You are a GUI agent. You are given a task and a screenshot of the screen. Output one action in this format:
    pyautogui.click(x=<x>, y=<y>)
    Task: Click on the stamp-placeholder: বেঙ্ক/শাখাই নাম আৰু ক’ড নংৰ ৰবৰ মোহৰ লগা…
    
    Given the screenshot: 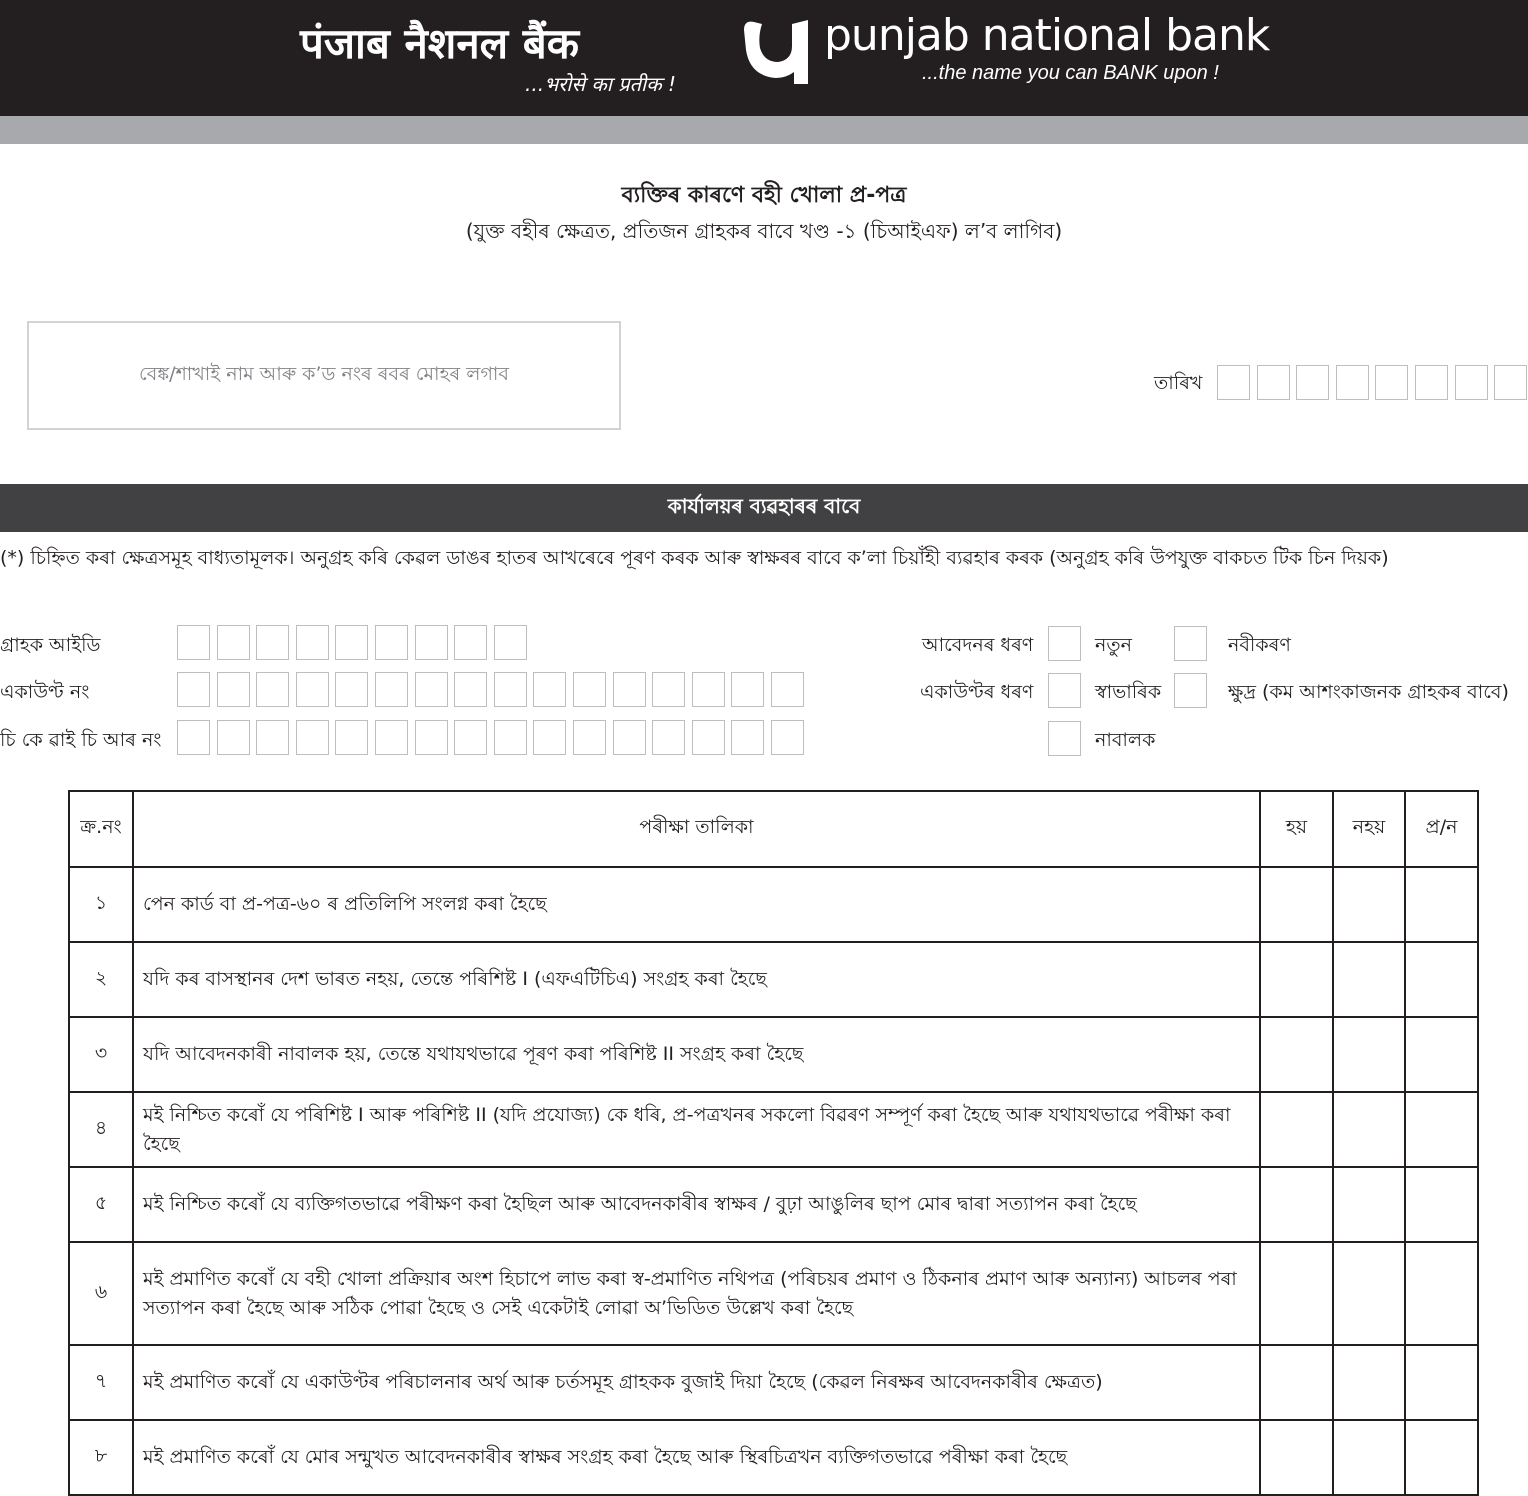 What is the action you would take?
    pyautogui.click(x=324, y=373)
    